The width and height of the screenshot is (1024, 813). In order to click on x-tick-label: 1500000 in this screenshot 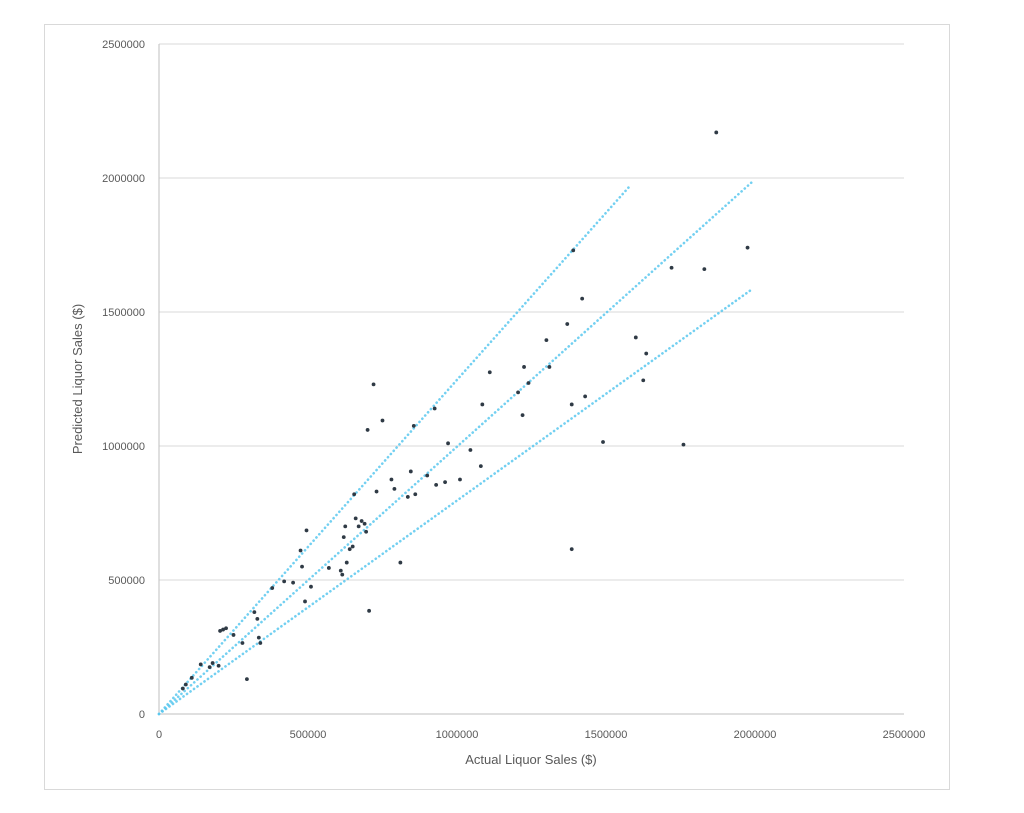, I will do `click(606, 735)`.